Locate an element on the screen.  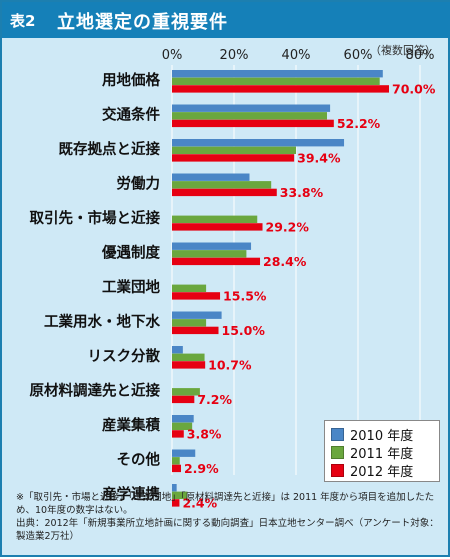
value-label: 2.9% is located at coordinates (201, 468).